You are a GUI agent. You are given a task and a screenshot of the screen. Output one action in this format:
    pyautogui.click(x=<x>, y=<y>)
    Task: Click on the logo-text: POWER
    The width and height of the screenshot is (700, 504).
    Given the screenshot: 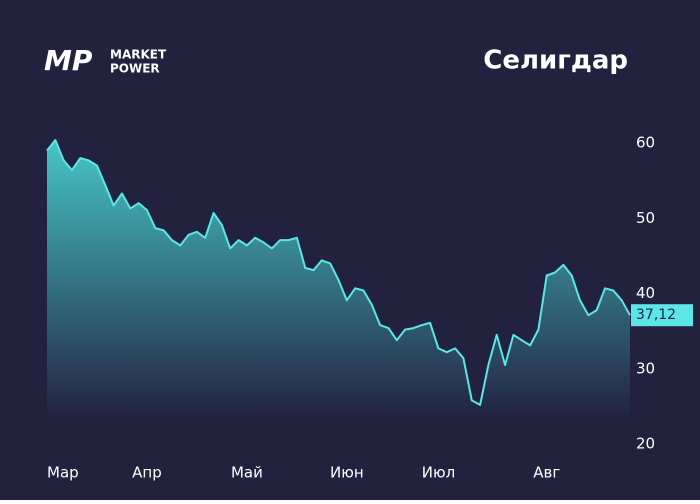 What is the action you would take?
    pyautogui.click(x=135, y=69)
    